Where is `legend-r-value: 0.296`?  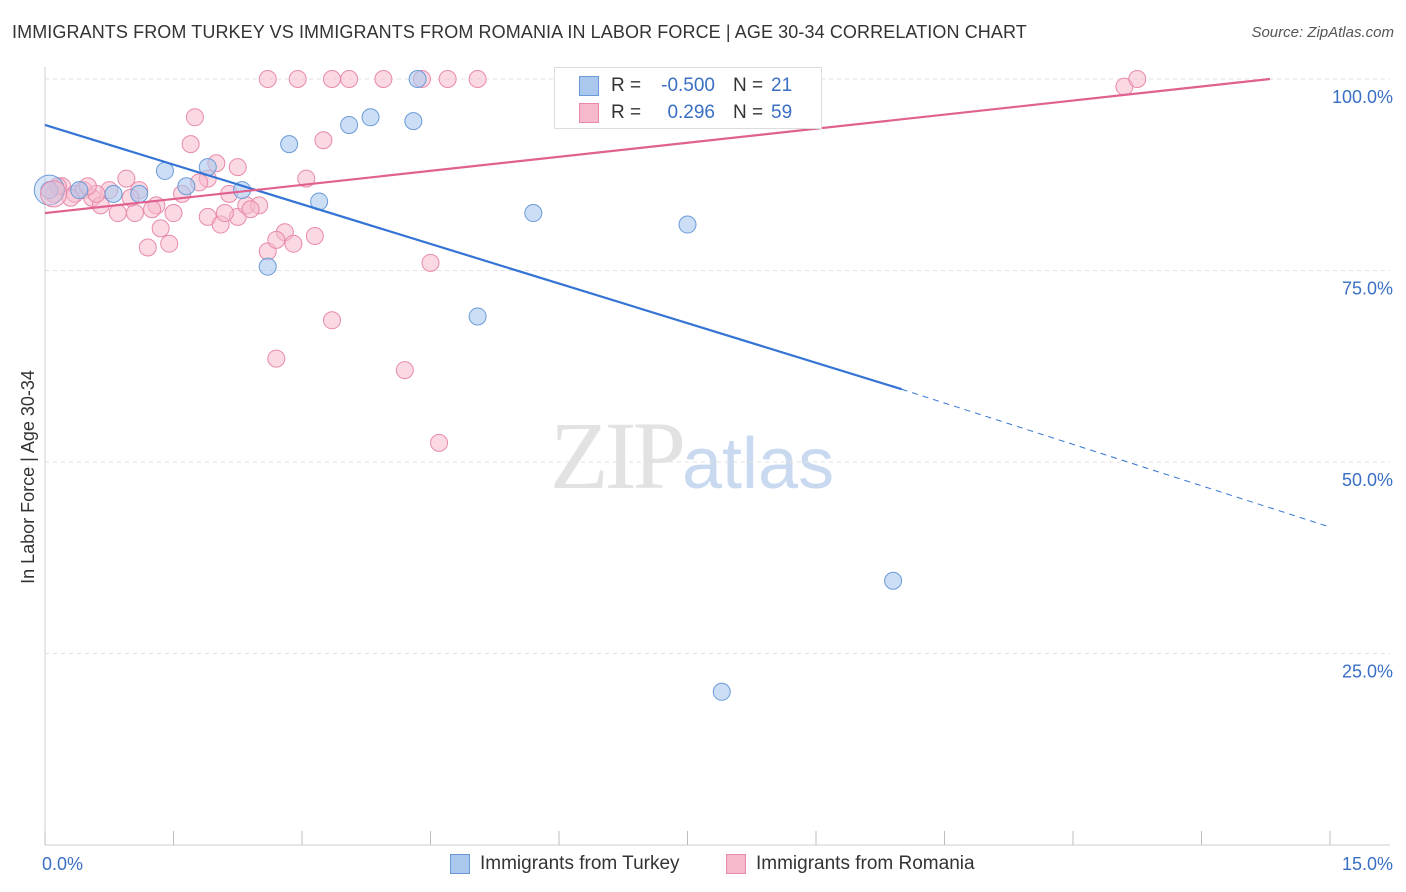
legend-r-value: 0.296 is located at coordinates (691, 112).